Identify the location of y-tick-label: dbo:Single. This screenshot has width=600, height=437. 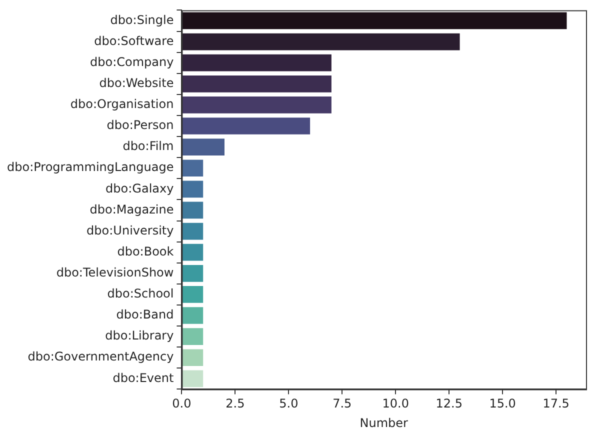
(142, 19).